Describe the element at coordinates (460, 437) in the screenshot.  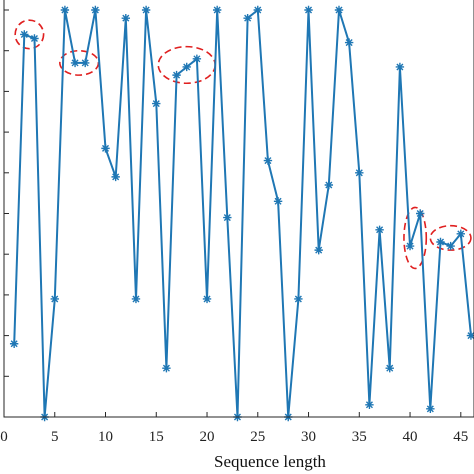
I see `x-tick-label: 45` at that location.